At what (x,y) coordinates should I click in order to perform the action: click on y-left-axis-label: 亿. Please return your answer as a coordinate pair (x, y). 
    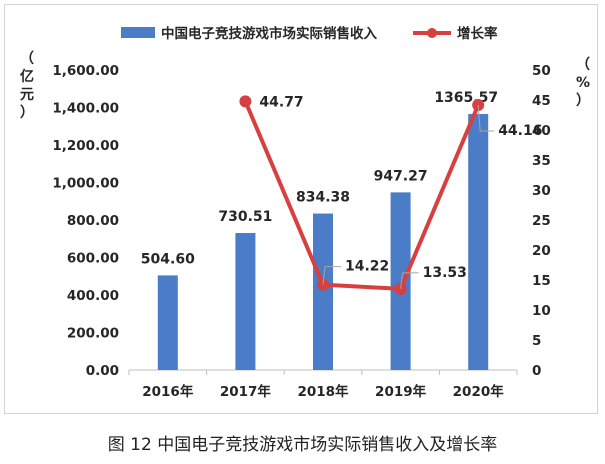
    Looking at the image, I should click on (27, 76).